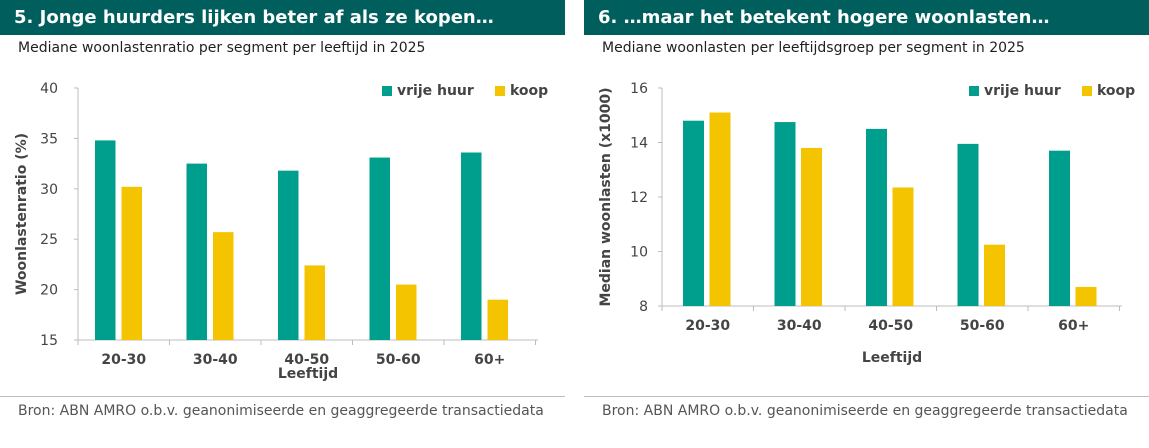  I want to click on y-tick-label: 40, so click(49, 89).